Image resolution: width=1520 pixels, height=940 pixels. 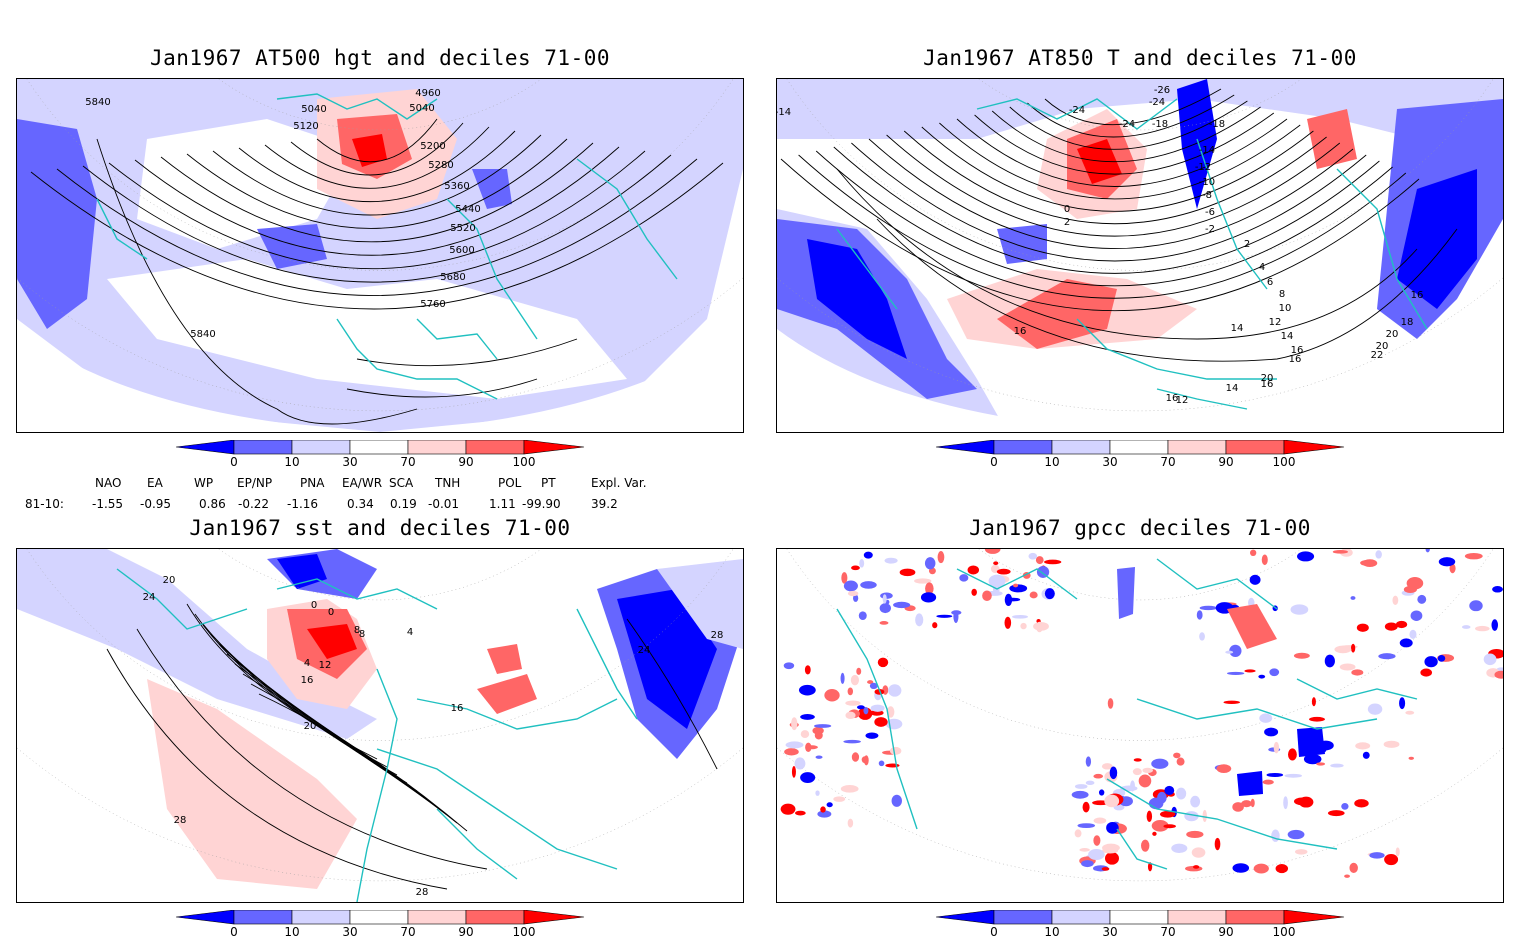 What do you see at coordinates (422, 892) in the screenshot?
I see `contour-label: 28` at bounding box center [422, 892].